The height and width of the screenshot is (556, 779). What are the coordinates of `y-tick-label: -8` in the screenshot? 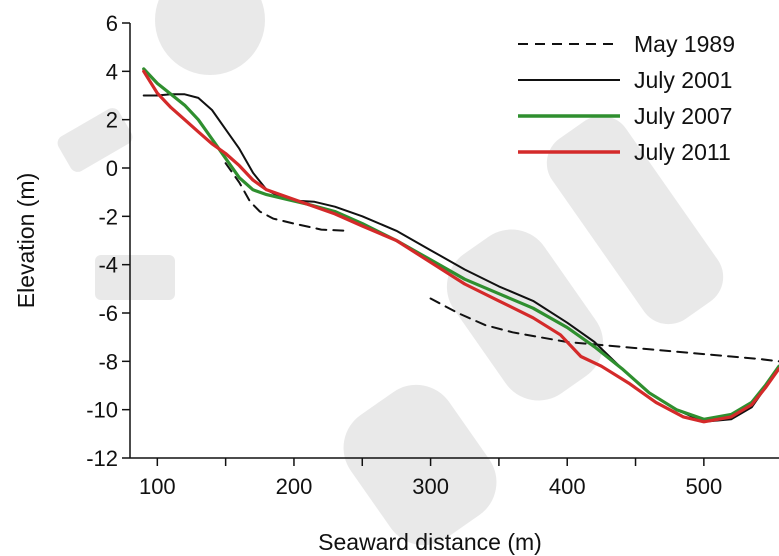 It's located at (108, 361).